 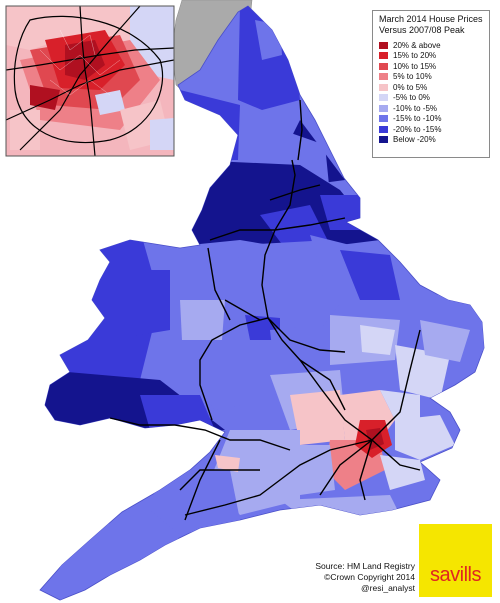 I want to click on savills-logo: savills, so click(x=455, y=560).